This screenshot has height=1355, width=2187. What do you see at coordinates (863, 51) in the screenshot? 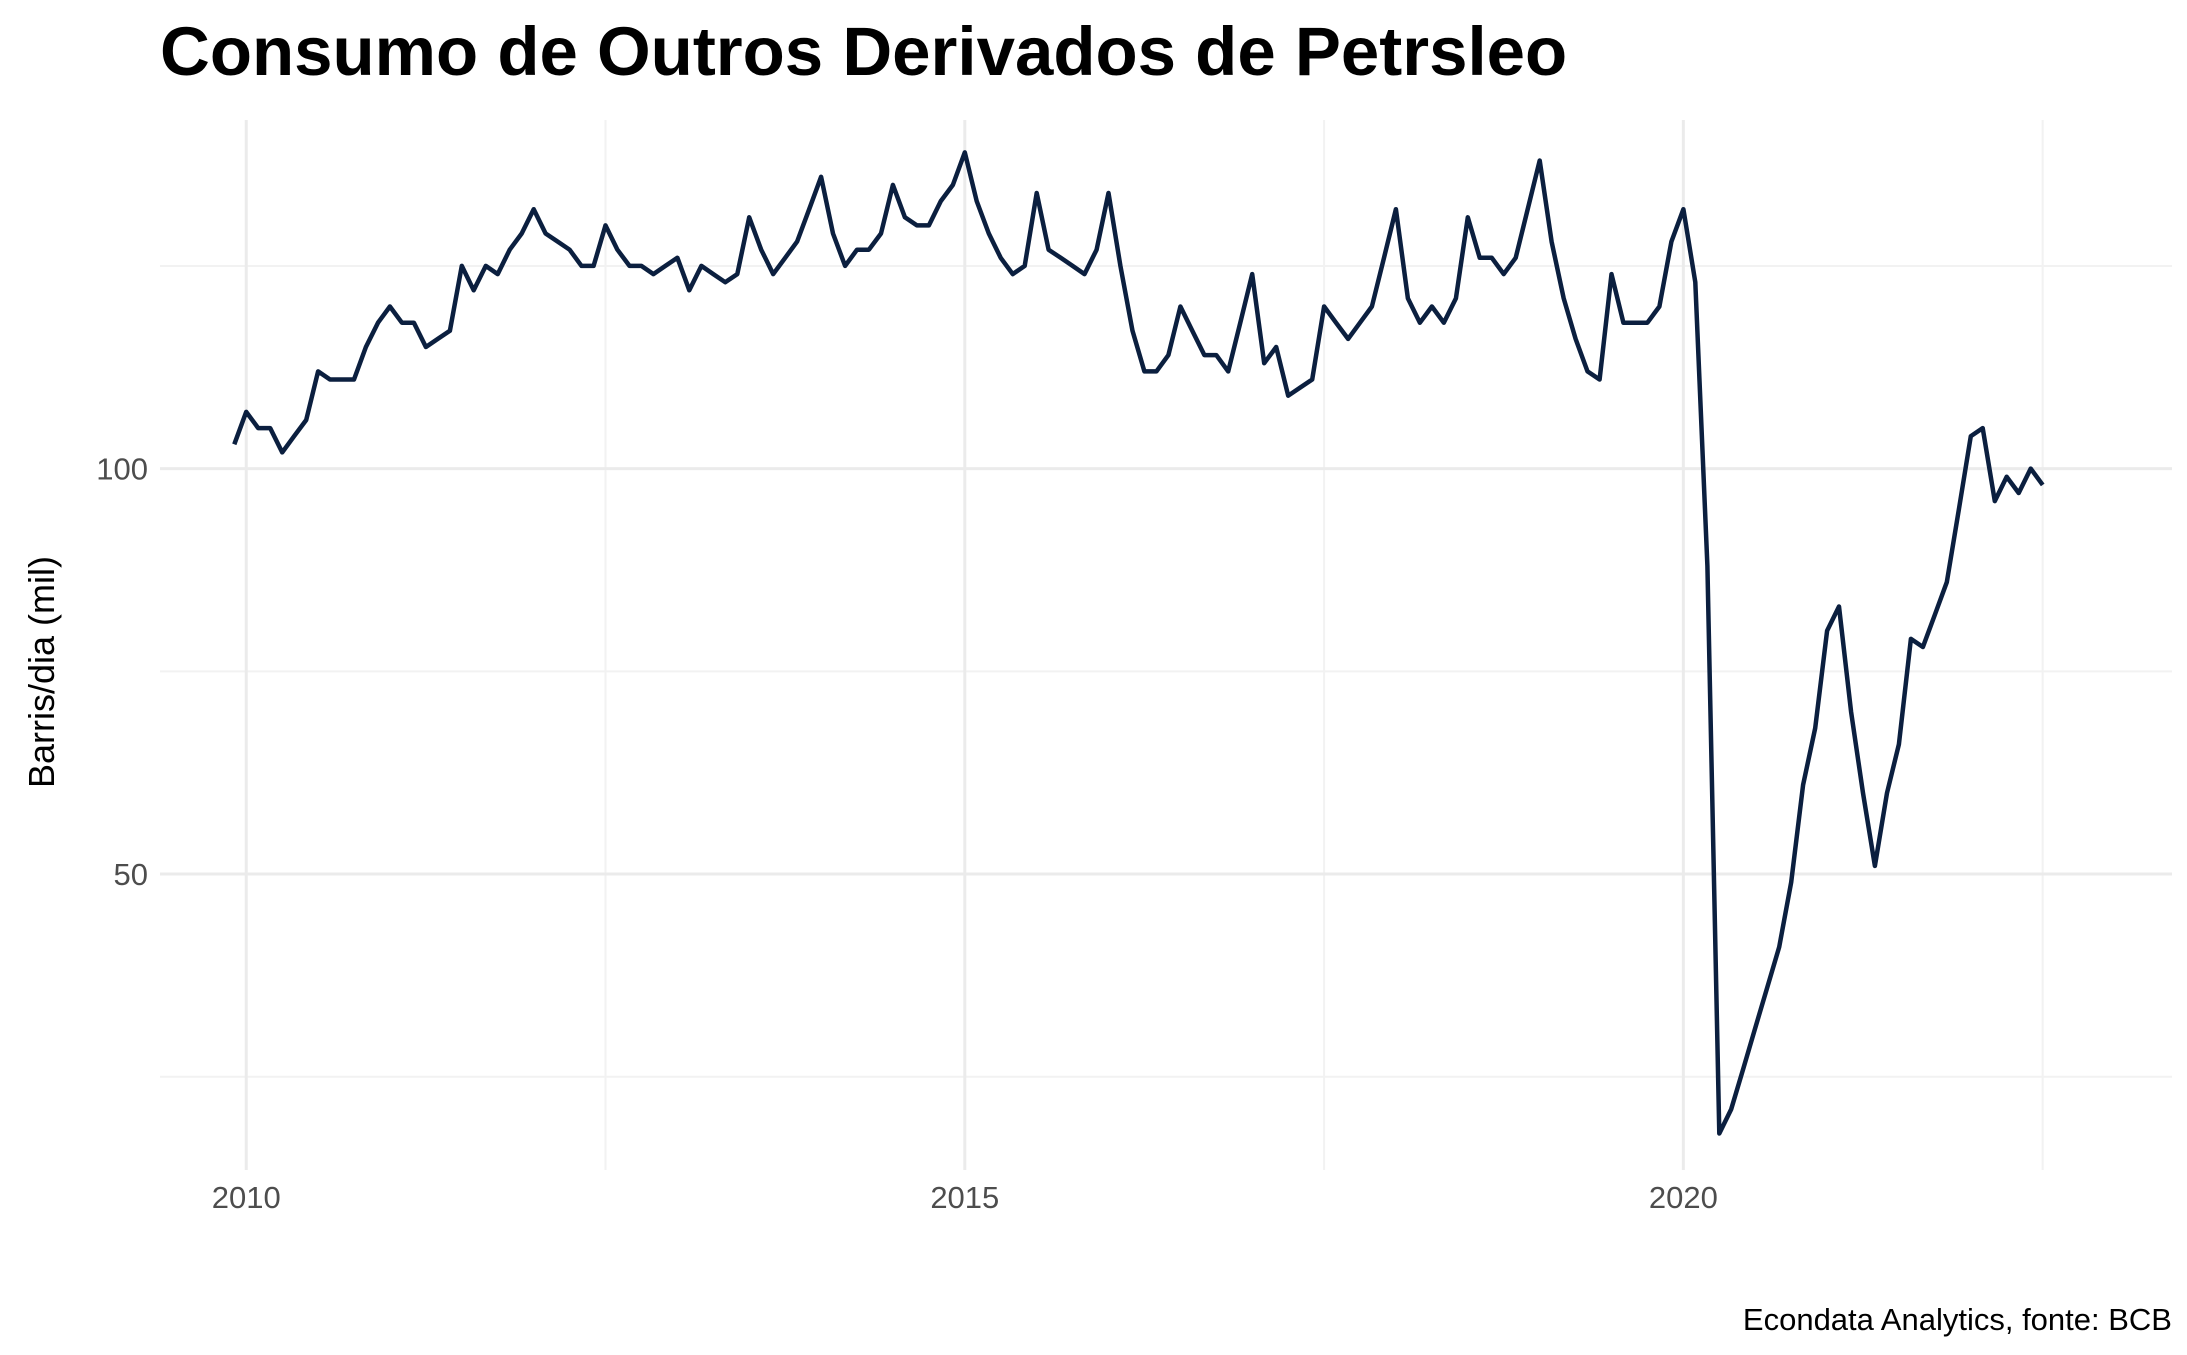
I see `chart-title: Consumo de Outros Derivados de Petrsleo` at bounding box center [863, 51].